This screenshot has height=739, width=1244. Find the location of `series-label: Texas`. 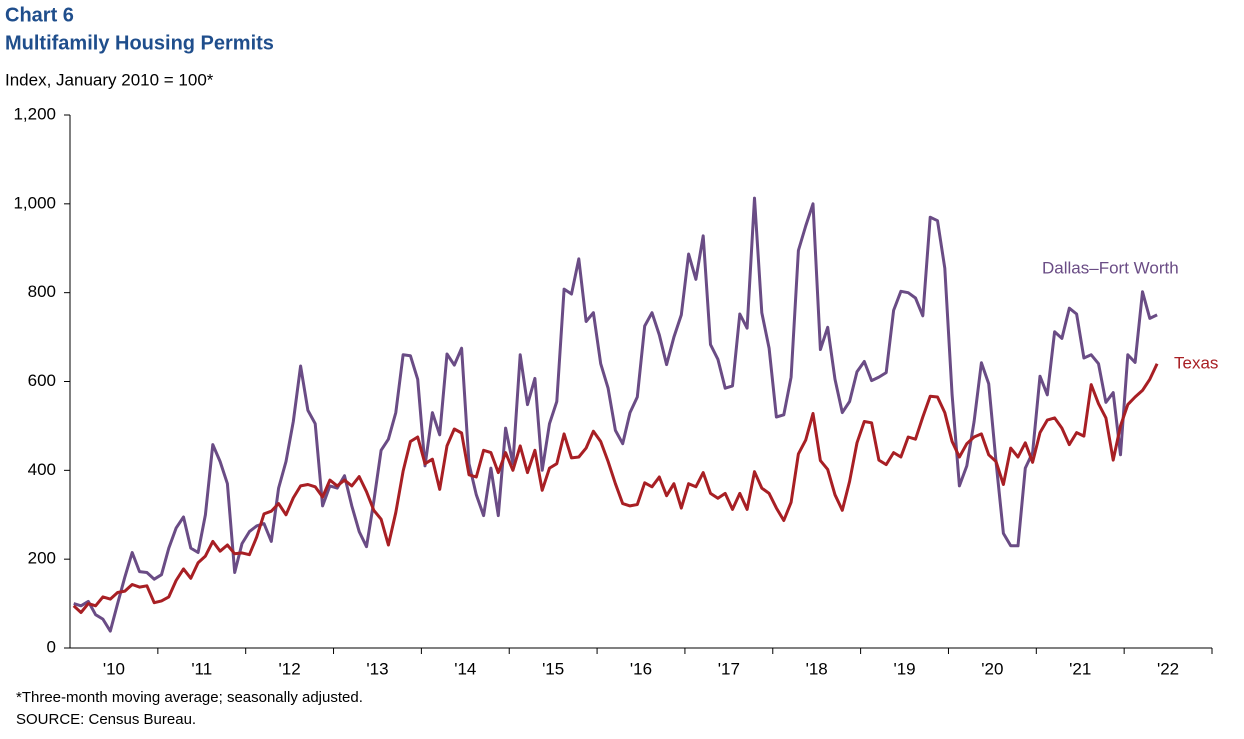

series-label: Texas is located at coordinates (1196, 362).